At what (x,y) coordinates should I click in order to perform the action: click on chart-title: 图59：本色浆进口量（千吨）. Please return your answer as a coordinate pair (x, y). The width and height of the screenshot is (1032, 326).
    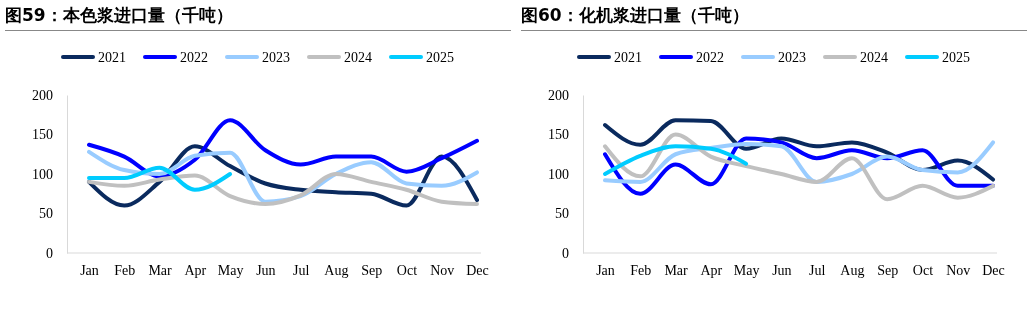
    Looking at the image, I should click on (258, 15).